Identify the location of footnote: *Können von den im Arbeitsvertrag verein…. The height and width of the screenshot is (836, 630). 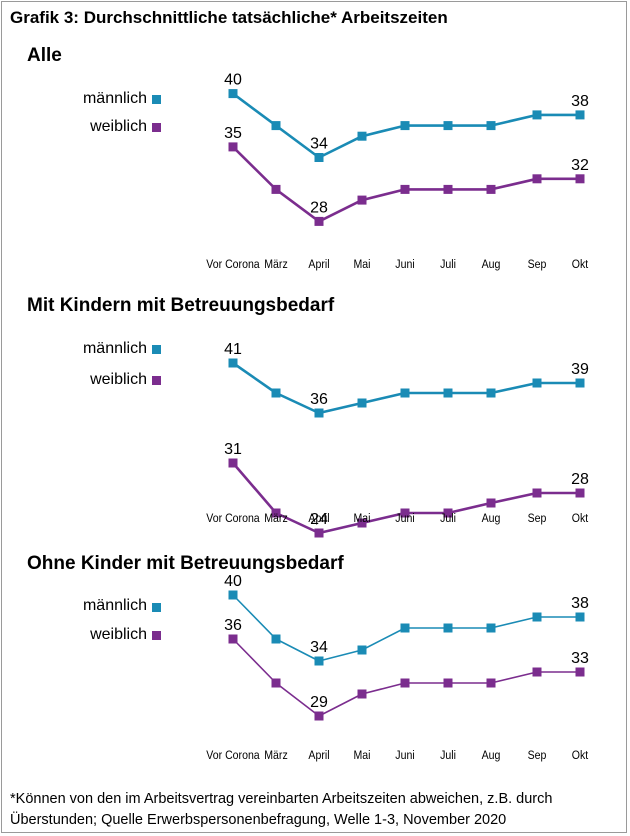
(281, 809).